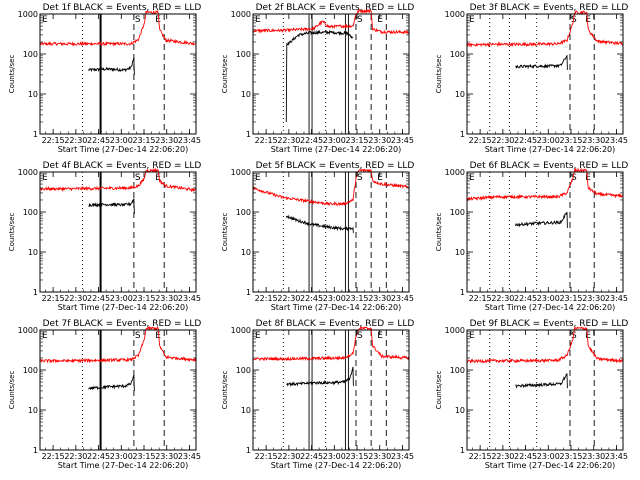 The width and height of the screenshot is (640, 480). I want to click on panel-title: Det 5f BLACK = Events, RED = LLD, so click(335, 166).